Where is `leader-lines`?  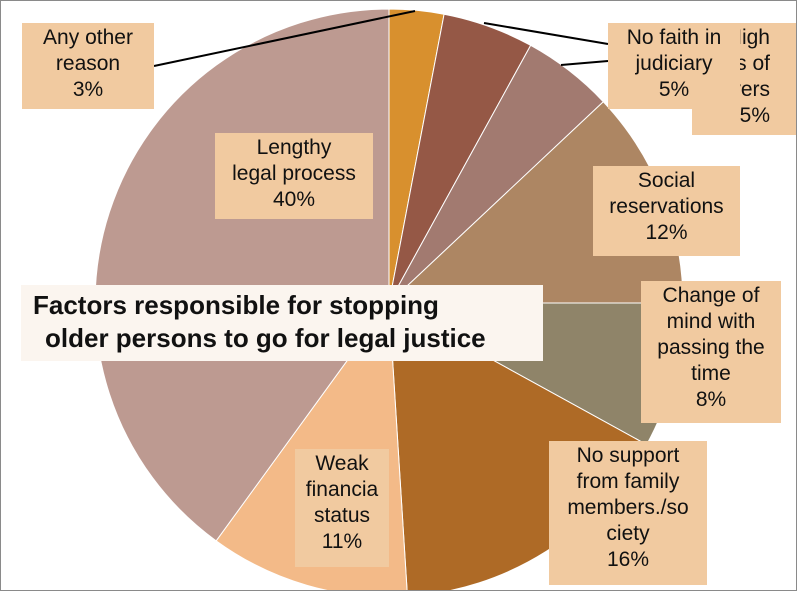 leader-lines is located at coordinates (381, 38).